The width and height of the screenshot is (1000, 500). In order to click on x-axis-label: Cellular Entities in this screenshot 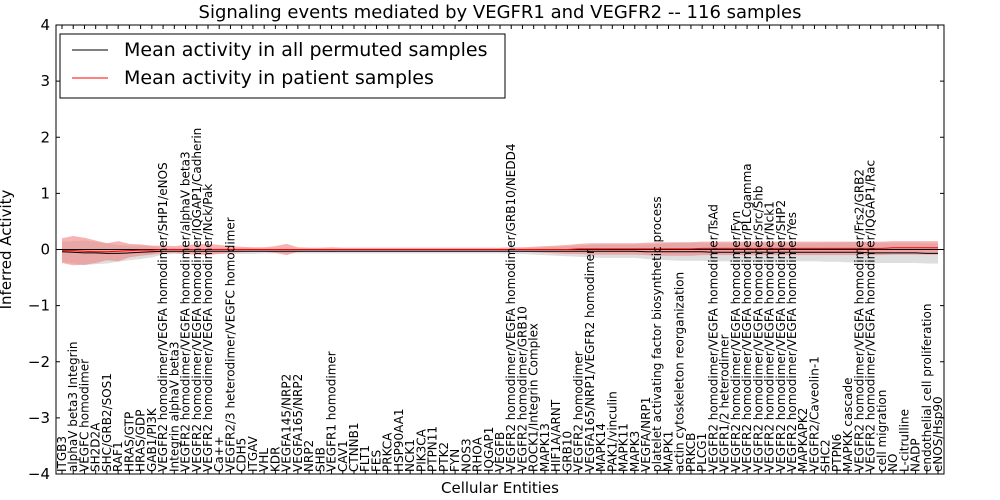, I will do `click(500, 488)`.